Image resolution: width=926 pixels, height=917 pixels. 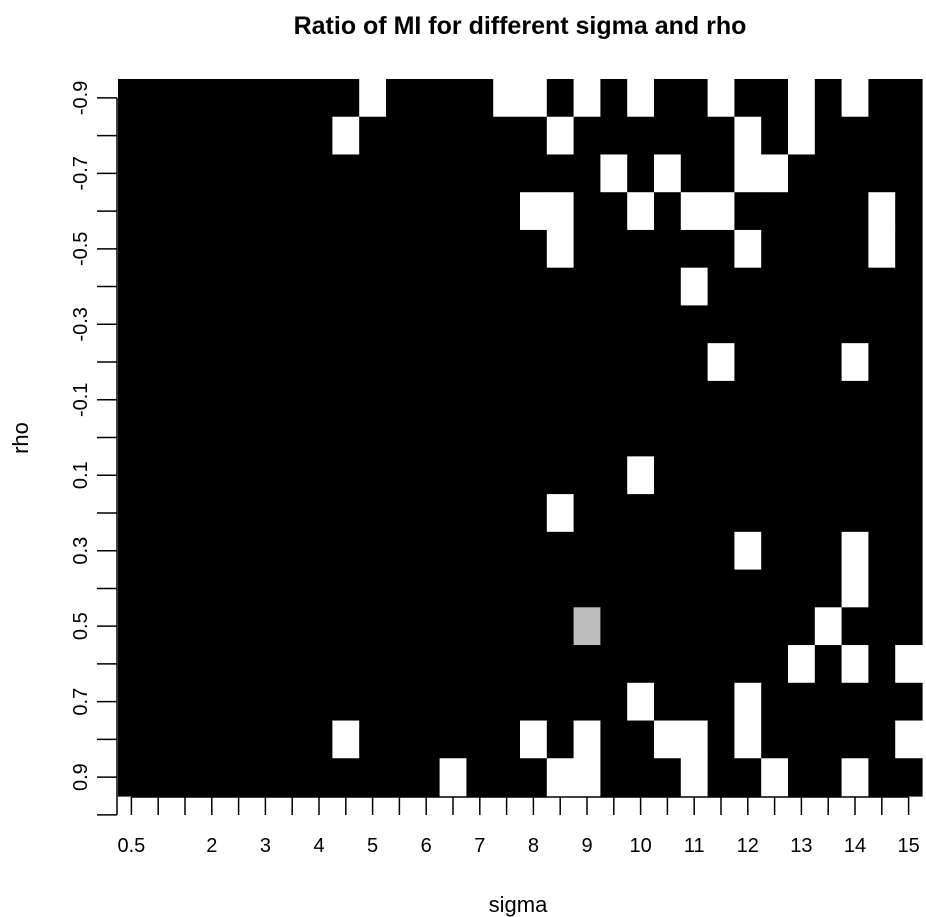 What do you see at coordinates (81, 777) in the screenshot?
I see `y-tick-label: 0.9` at bounding box center [81, 777].